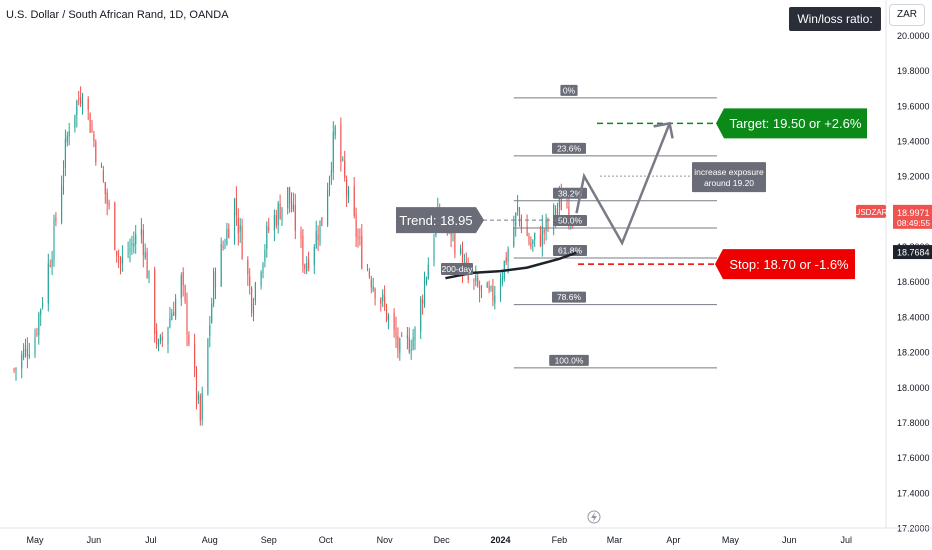  What do you see at coordinates (615, 298) in the screenshot?
I see `fib-level: 78.6%` at bounding box center [615, 298].